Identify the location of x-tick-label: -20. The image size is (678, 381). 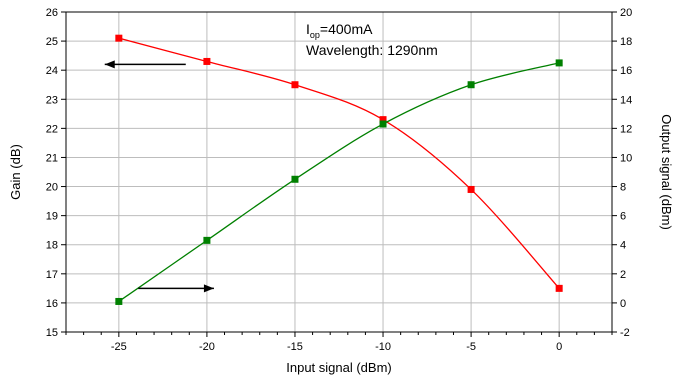
(207, 347).